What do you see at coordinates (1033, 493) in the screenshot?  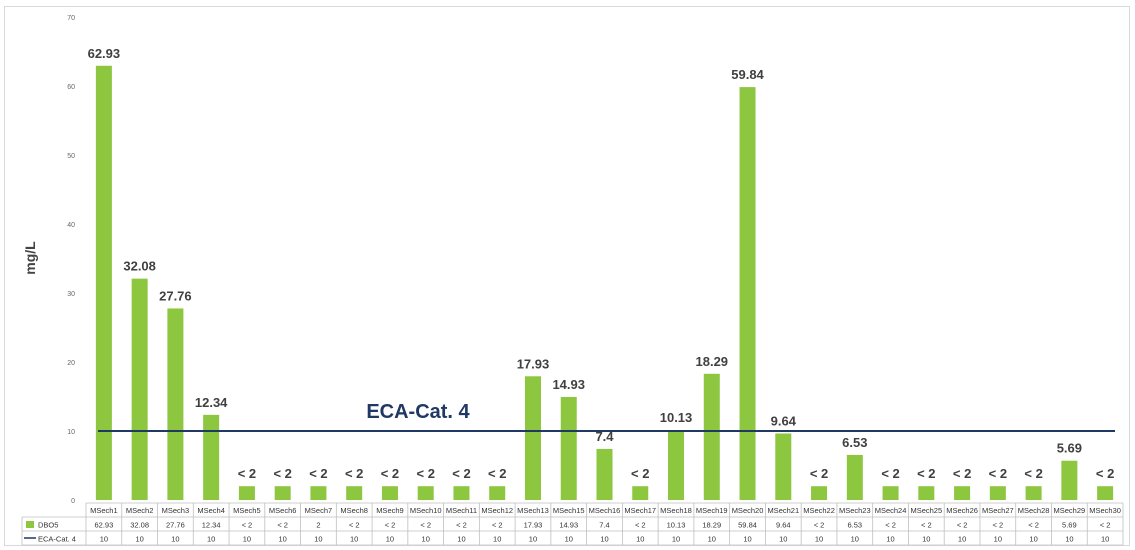 I see `bar-msech28` at bounding box center [1033, 493].